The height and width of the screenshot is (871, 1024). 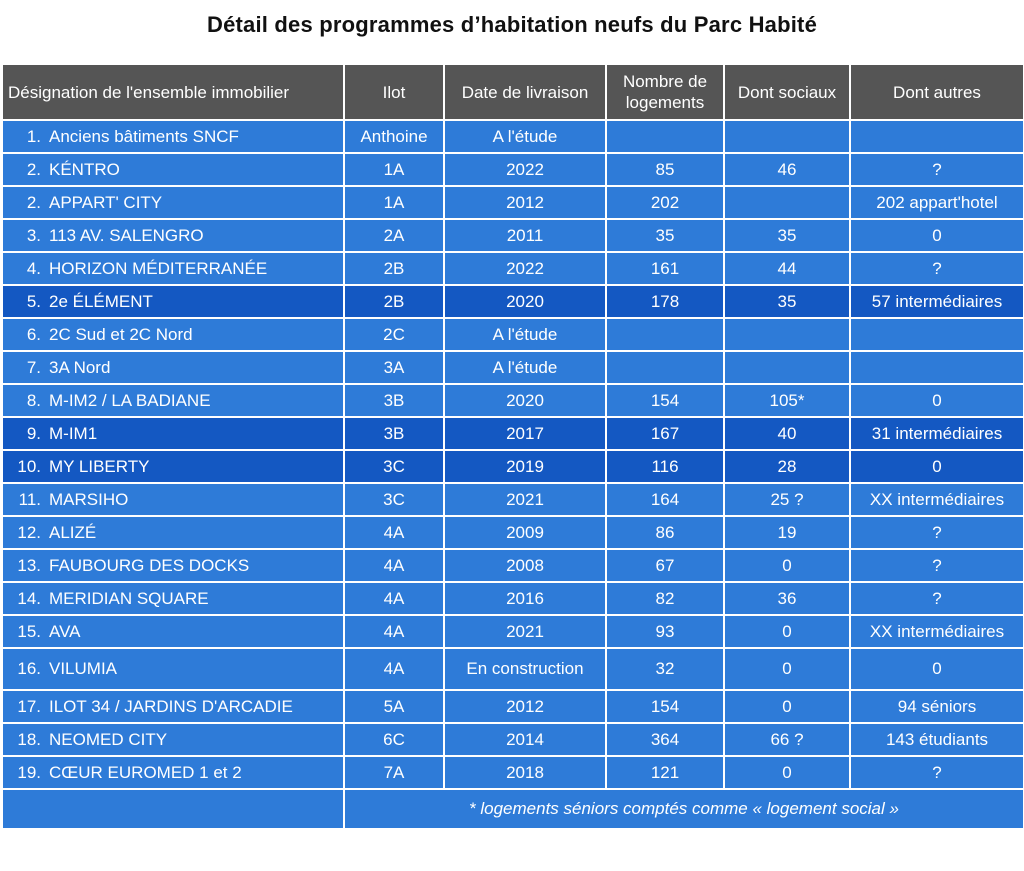 I want to click on table-row: 7. 3A Nord 3A A l'étude, so click(x=512, y=367).